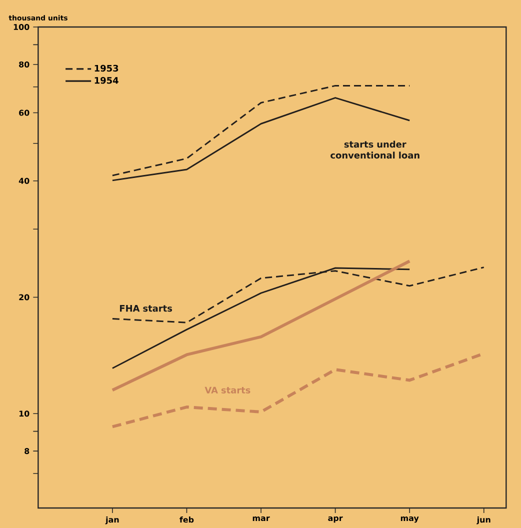  Describe the element at coordinates (146, 308) in the screenshot. I see `annotation: FHA starts` at that location.